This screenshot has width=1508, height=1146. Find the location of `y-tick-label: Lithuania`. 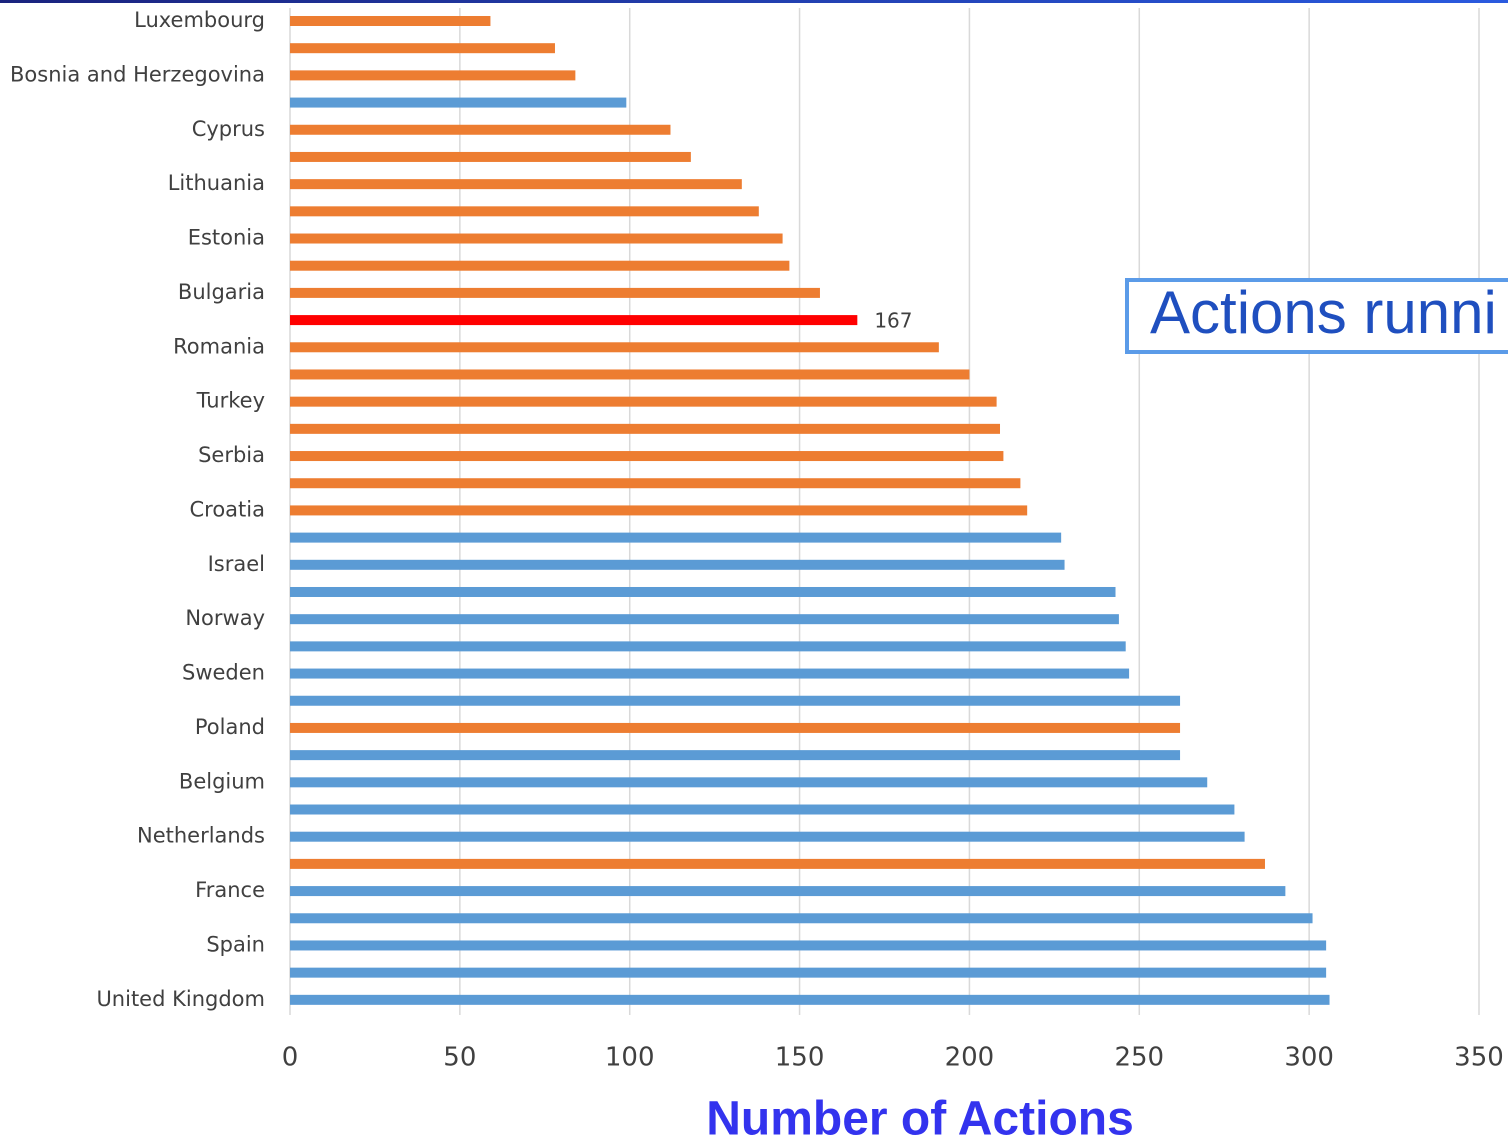

y-tick-label: Lithuania is located at coordinates (216, 183).